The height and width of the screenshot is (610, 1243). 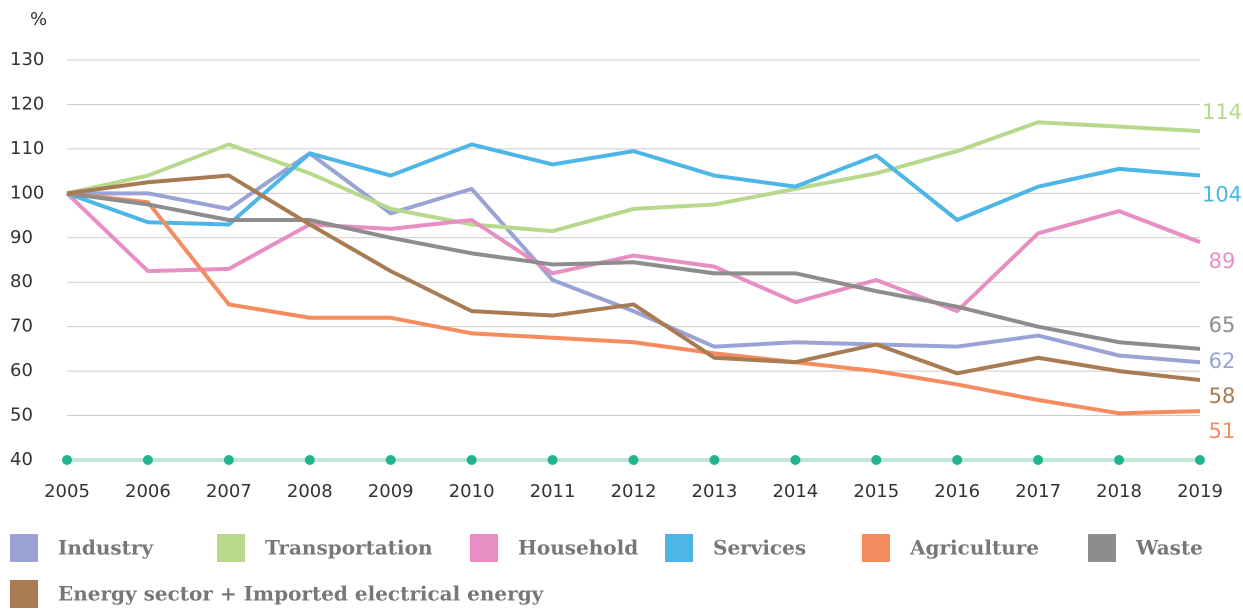 I want to click on legend-label: Household, so click(x=578, y=548).